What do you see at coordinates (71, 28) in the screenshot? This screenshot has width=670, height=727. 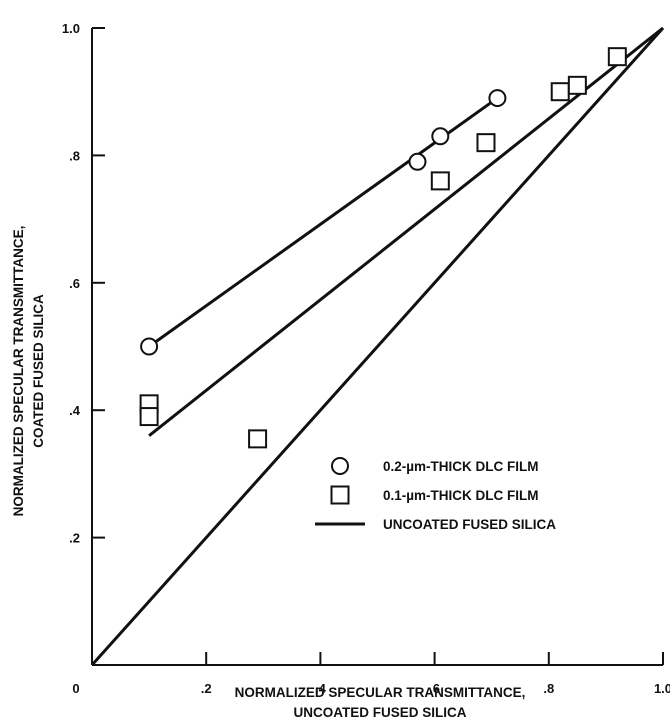 I see `y-tick-label: 1.0` at bounding box center [71, 28].